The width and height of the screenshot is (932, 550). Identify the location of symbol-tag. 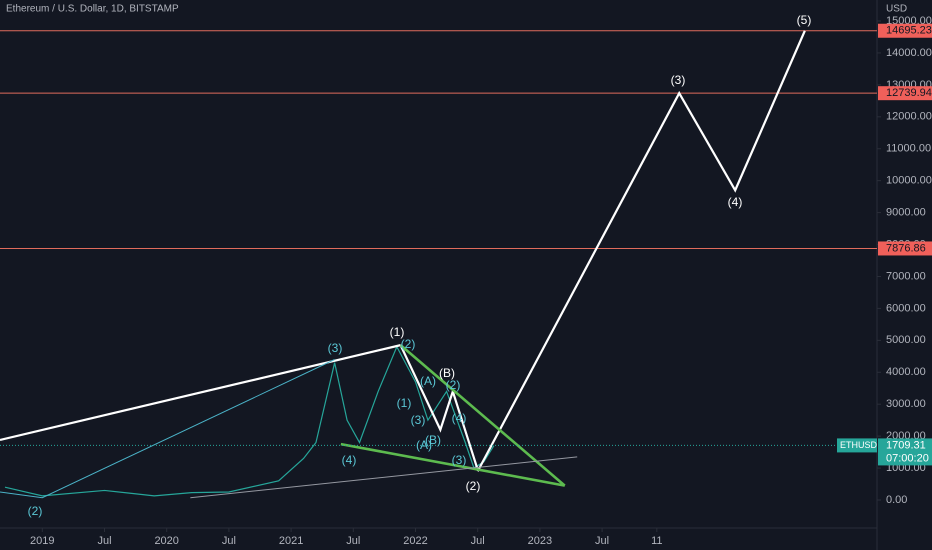
(857, 445).